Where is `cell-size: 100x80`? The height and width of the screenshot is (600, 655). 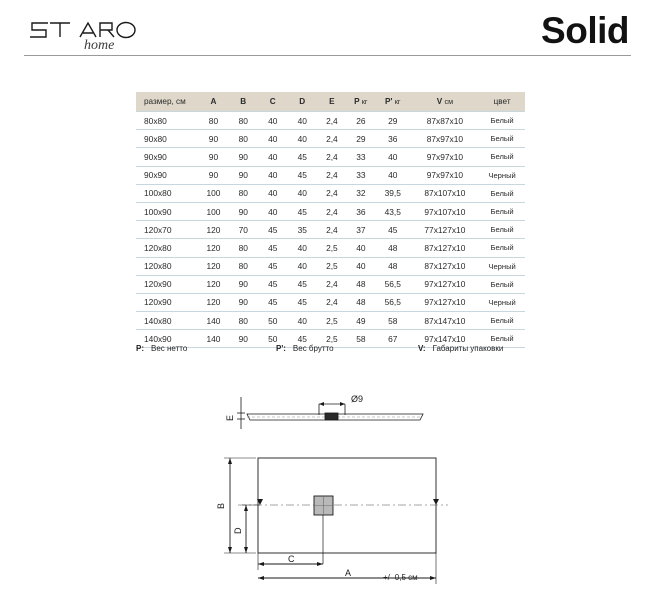 cell-size: 100x80 is located at coordinates (167, 193).